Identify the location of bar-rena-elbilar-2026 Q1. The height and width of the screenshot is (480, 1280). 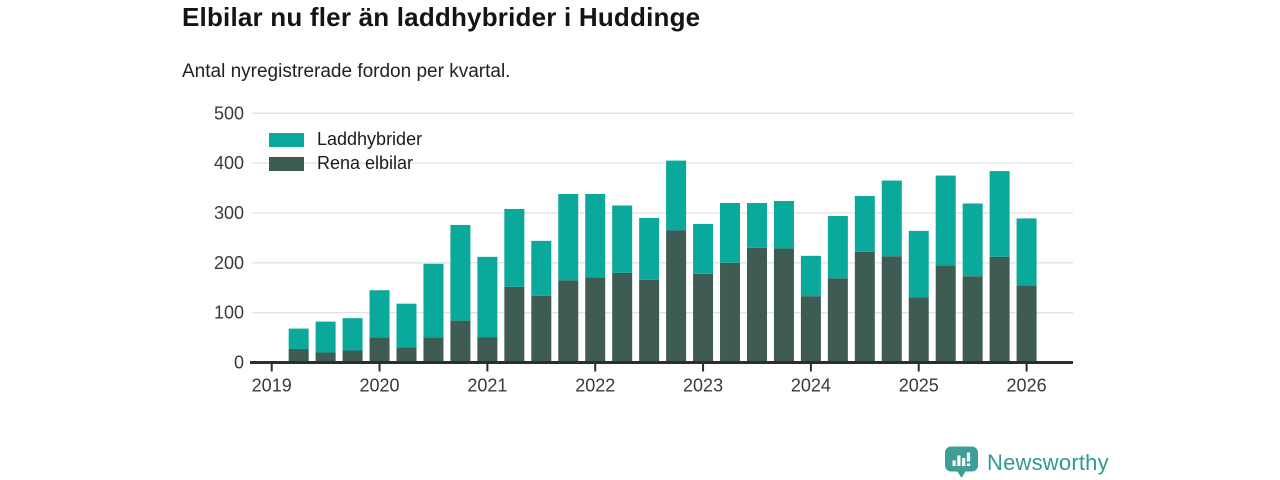
(1026, 324).